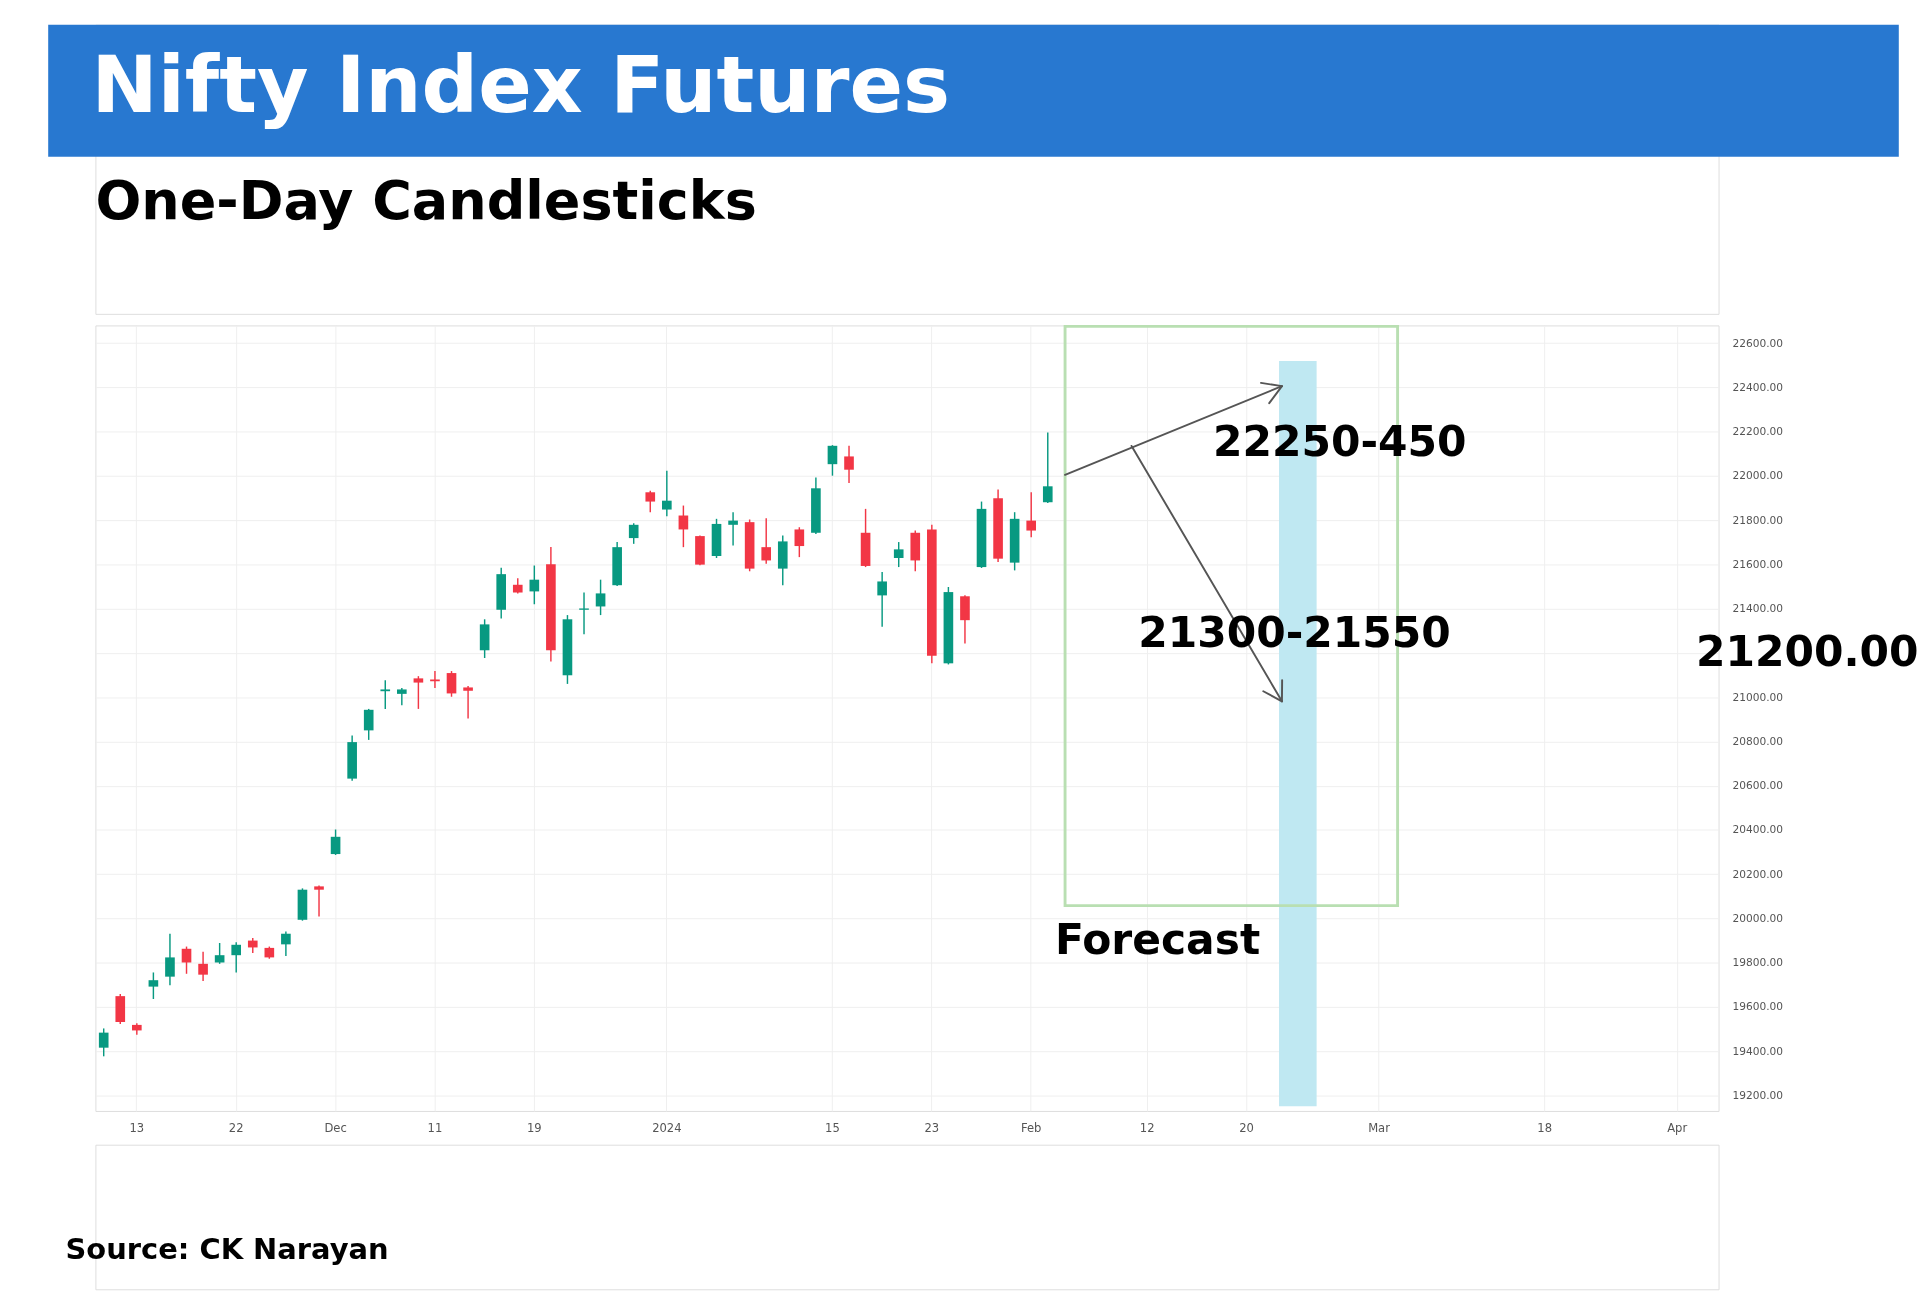 The image size is (1920, 1300). I want to click on x-tick-label: Feb, so click(1031, 1127).